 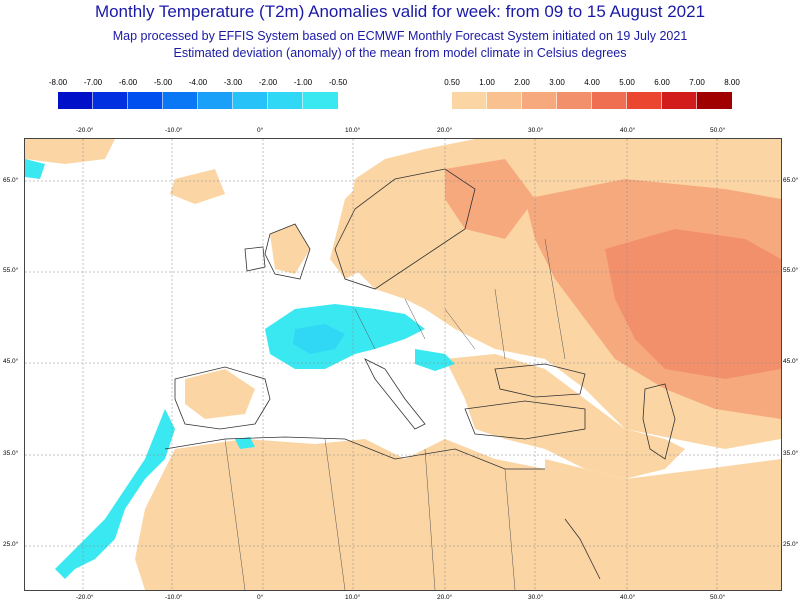 I want to click on cold-anomaly-core, so click(x=319, y=339).